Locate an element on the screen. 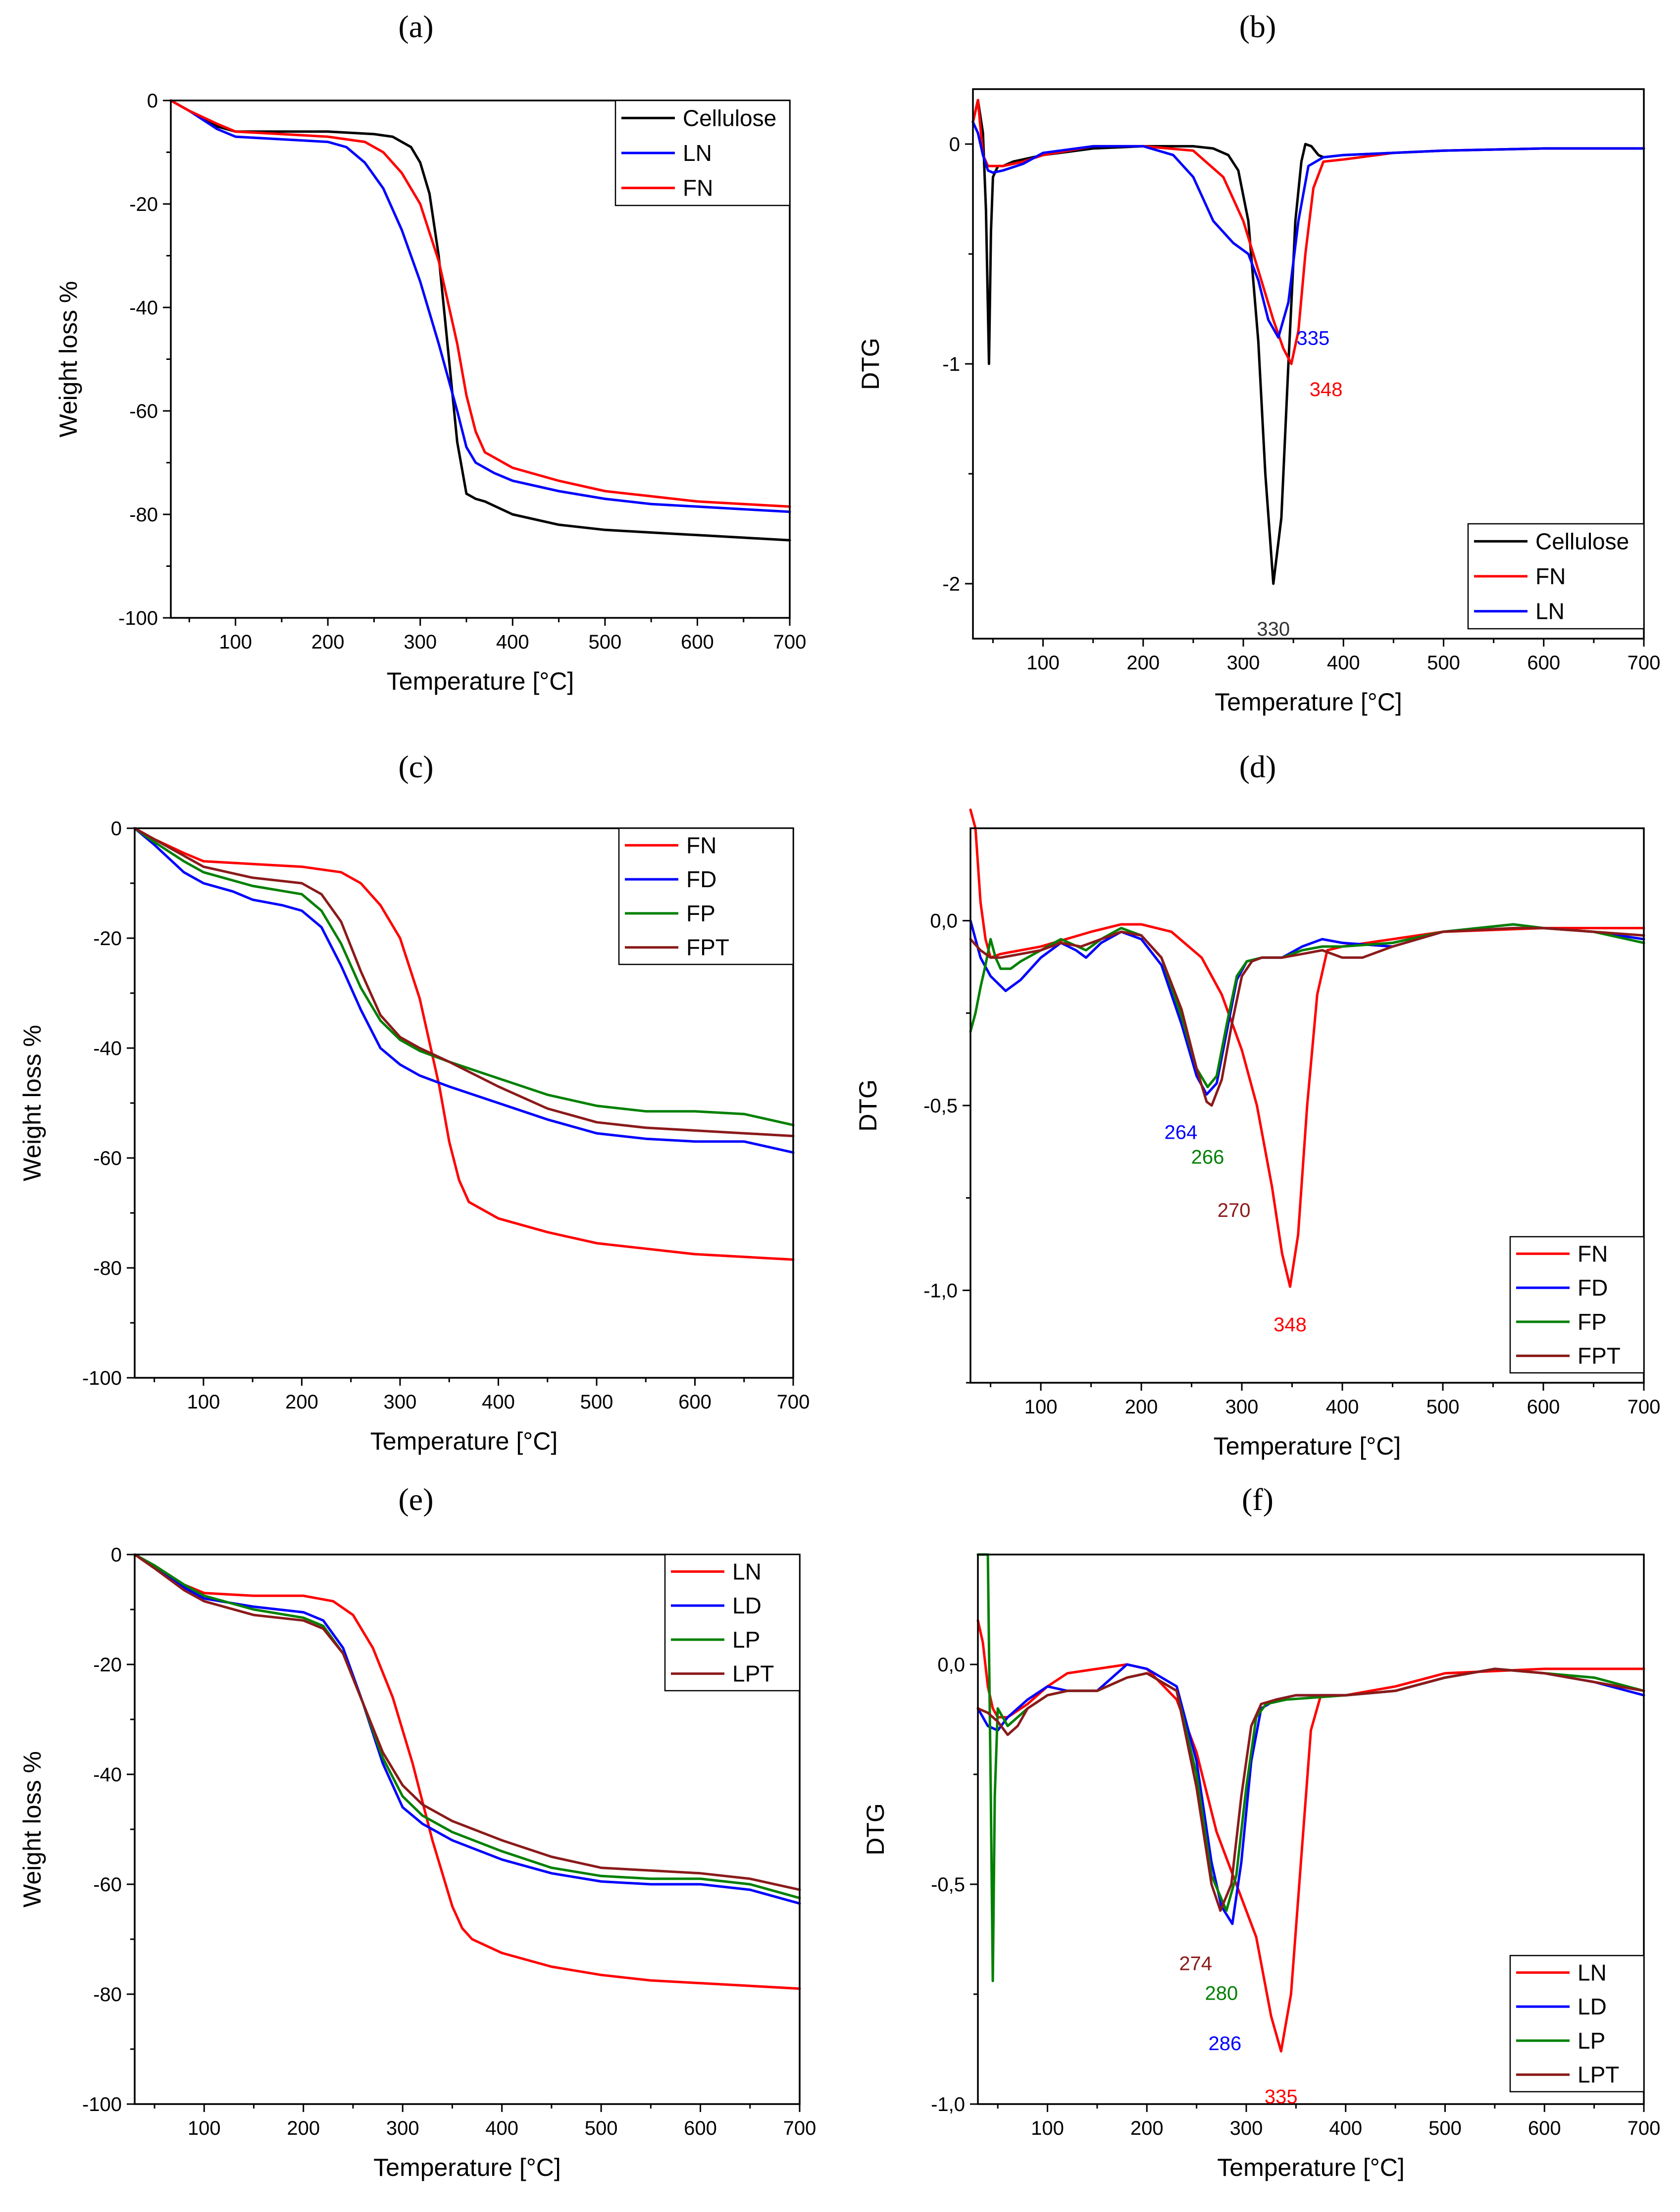 The height and width of the screenshot is (2212, 1680). peak-annotation: 274 is located at coordinates (1196, 1963).